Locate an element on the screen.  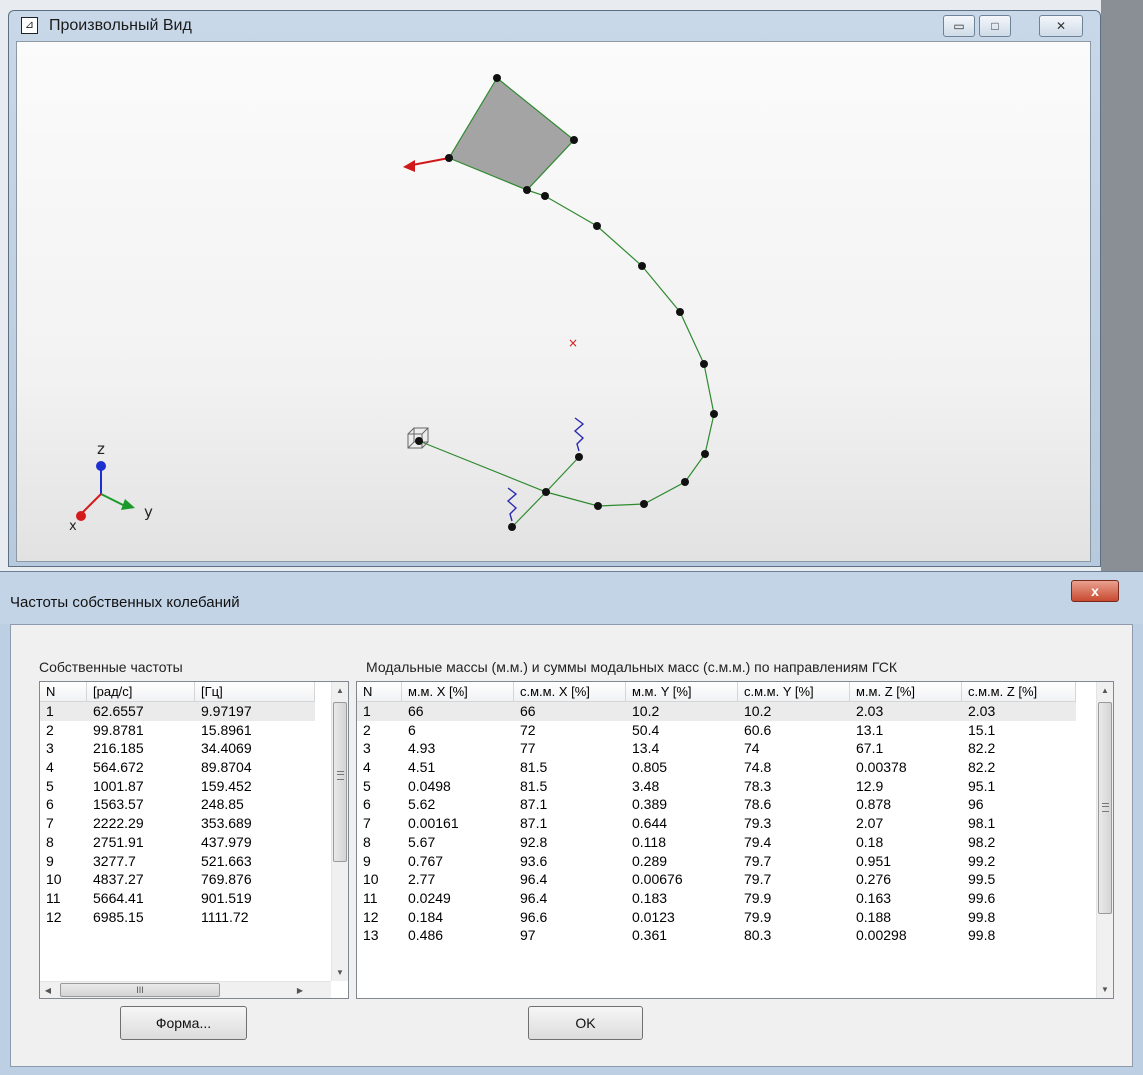
table-cell: 62.6557 is located at coordinates (118, 711).